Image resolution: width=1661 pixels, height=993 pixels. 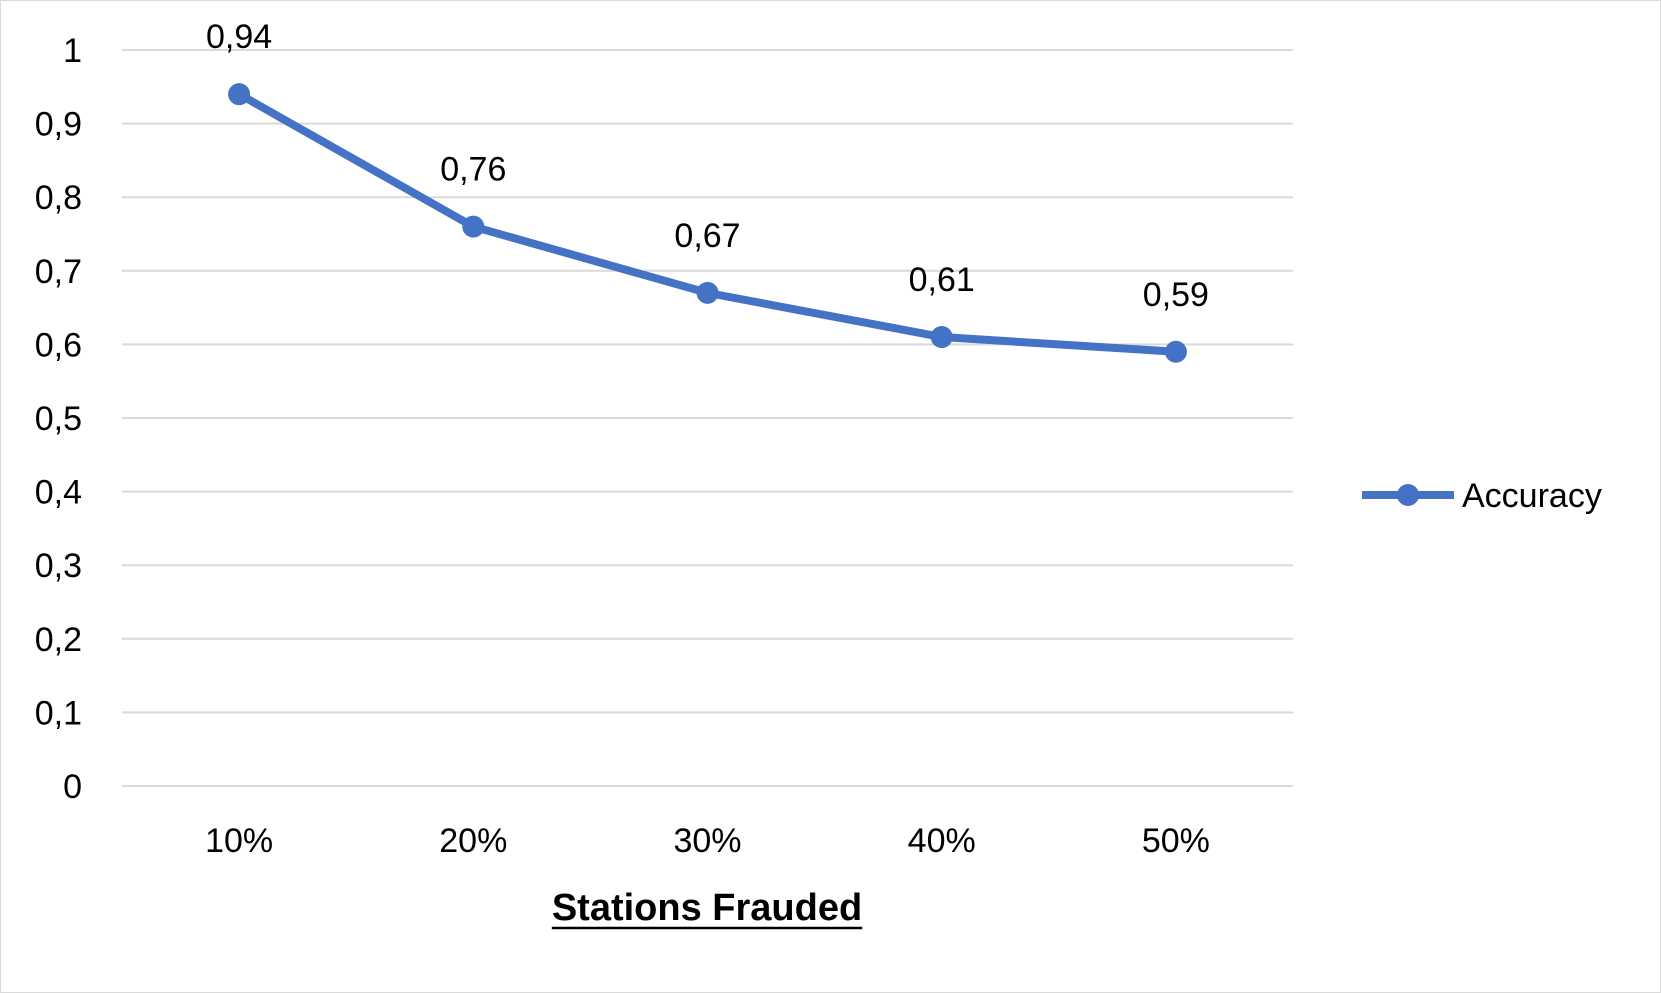 I want to click on y-tick-label: 0,6, so click(x=58, y=345).